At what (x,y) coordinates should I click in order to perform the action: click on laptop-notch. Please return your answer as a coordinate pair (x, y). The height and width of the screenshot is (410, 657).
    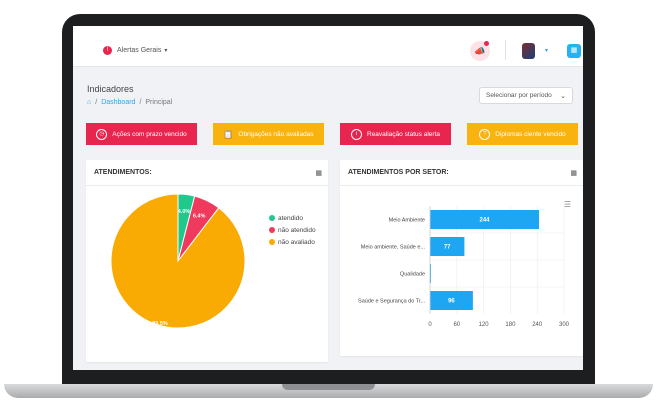
    Looking at the image, I should click on (328, 387).